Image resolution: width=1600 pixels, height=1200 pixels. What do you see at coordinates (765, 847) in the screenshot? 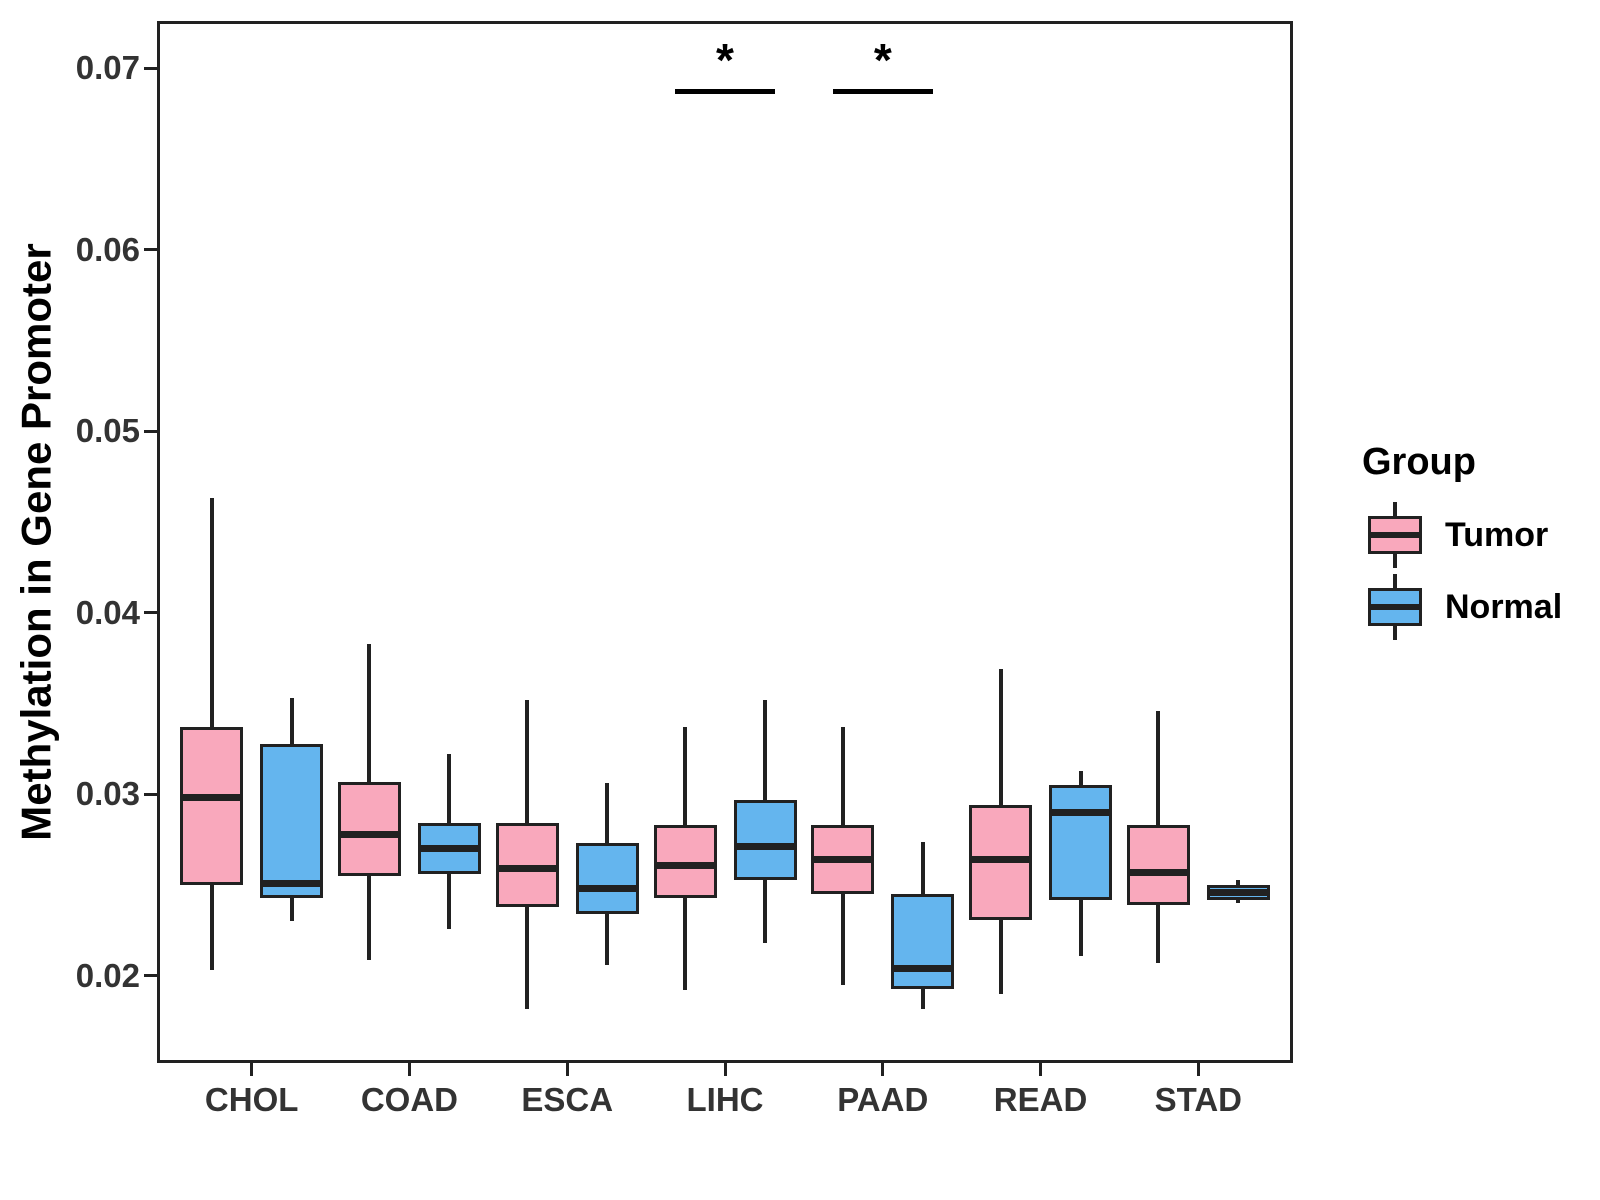
I see `median-lihc-normal` at bounding box center [765, 847].